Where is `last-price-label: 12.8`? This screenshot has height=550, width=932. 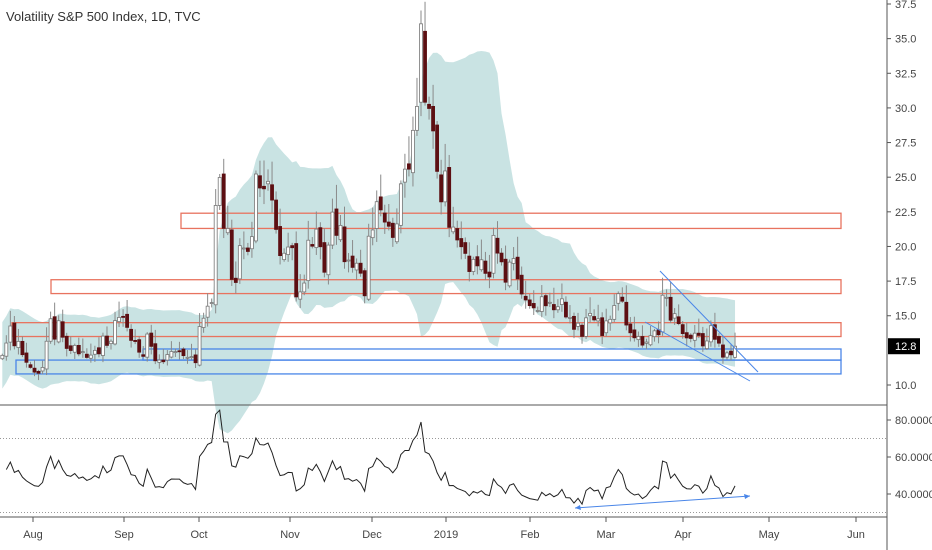 last-price-label: 12.8 is located at coordinates (905, 347).